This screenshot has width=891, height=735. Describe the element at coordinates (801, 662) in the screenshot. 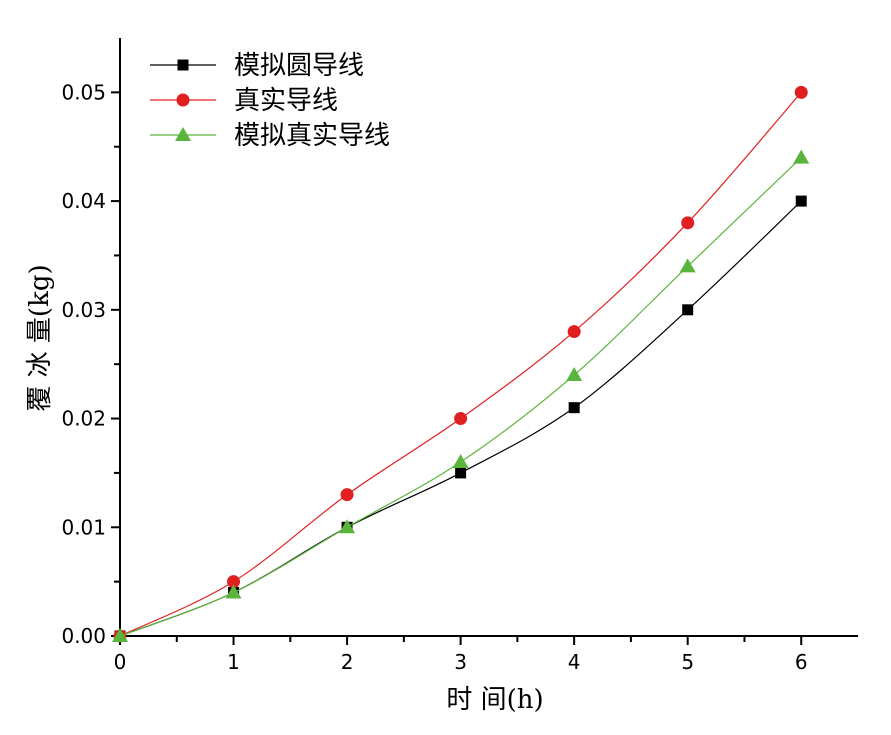

I see `x-tick-label: 6` at that location.